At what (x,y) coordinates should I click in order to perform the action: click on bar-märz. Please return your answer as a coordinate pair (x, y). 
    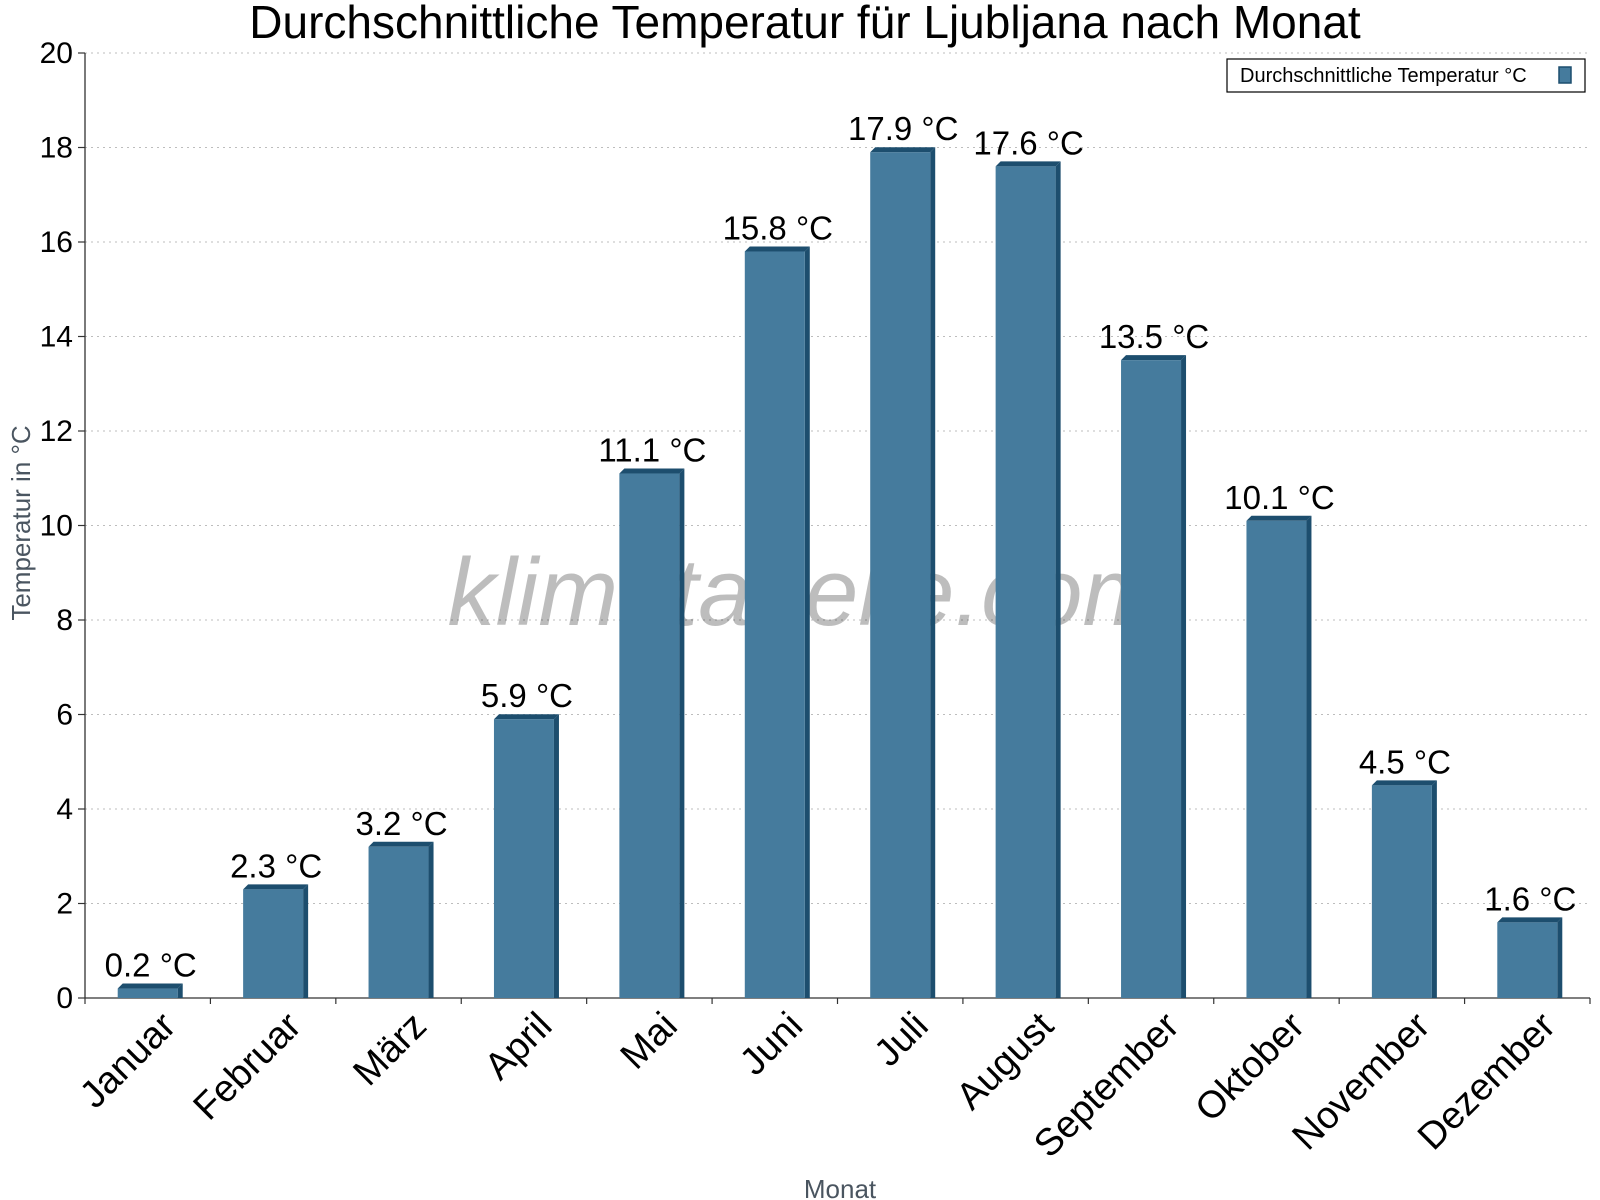
    Looking at the image, I should click on (401, 919).